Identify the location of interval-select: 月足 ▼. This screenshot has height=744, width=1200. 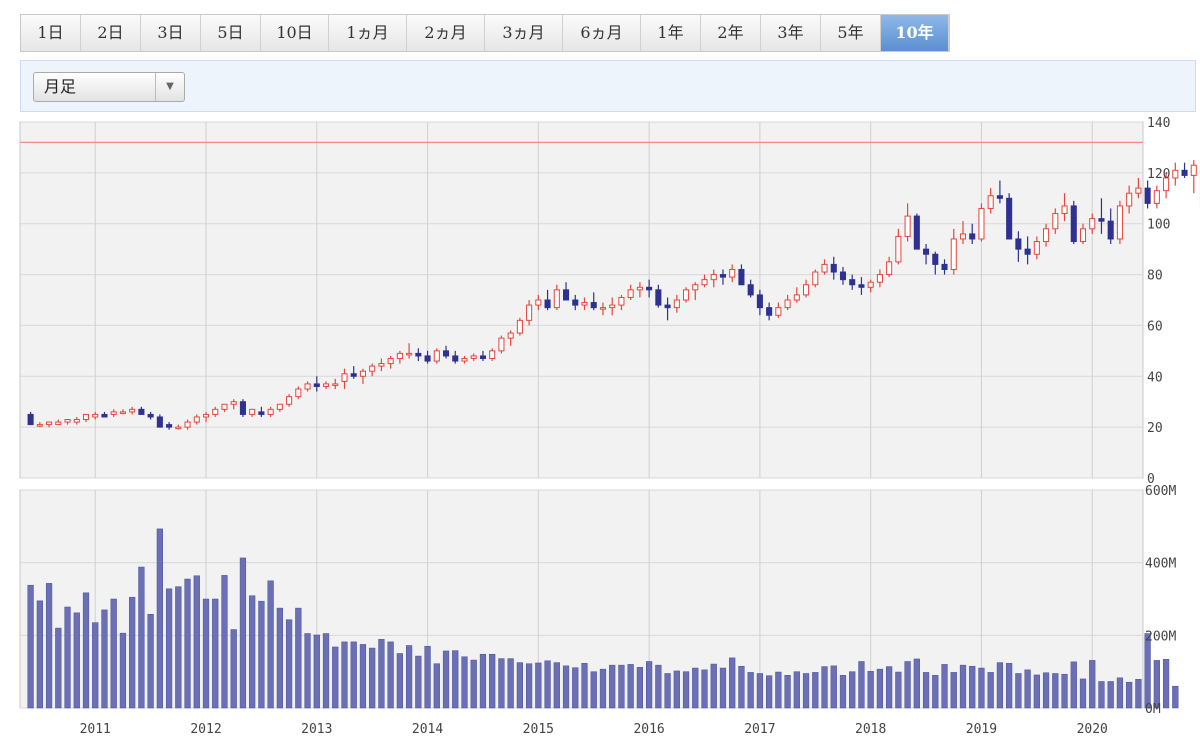
(109, 87).